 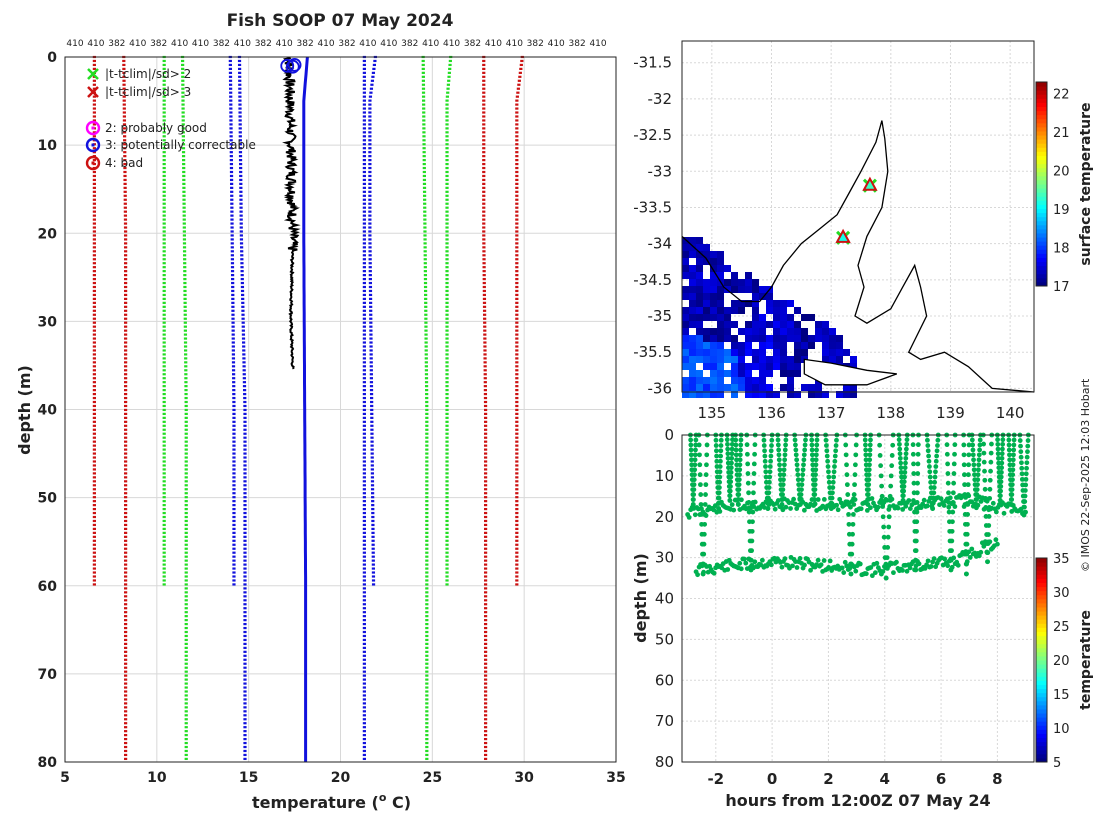 What do you see at coordinates (941, 779) in the screenshot?
I see `ts-x-tick-label: 6` at bounding box center [941, 779].